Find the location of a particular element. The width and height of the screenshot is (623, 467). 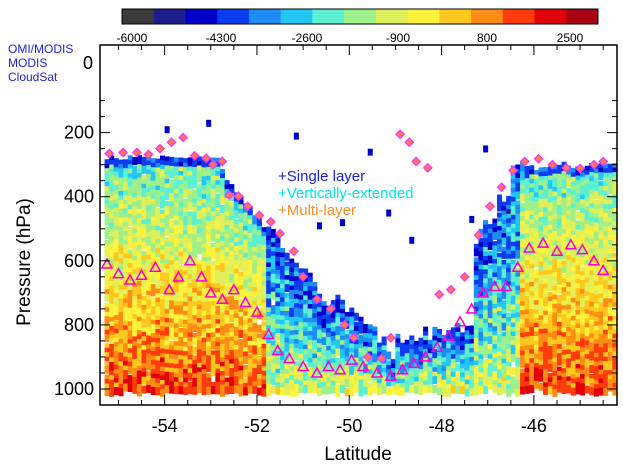

colorbar-swatch is located at coordinates (392, 16).